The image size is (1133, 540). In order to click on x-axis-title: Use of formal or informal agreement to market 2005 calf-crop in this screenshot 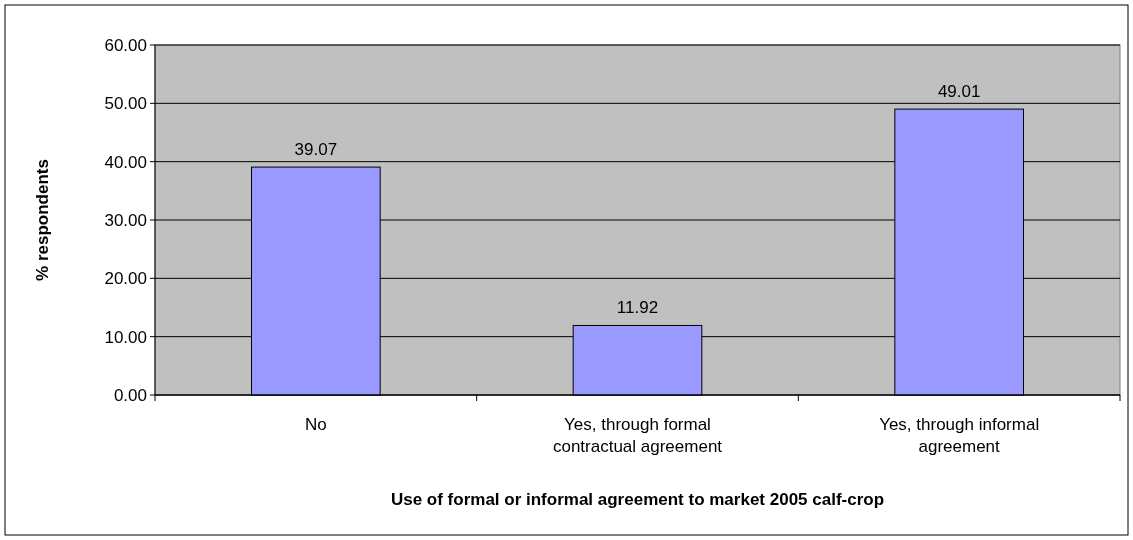, I will do `click(637, 499)`.